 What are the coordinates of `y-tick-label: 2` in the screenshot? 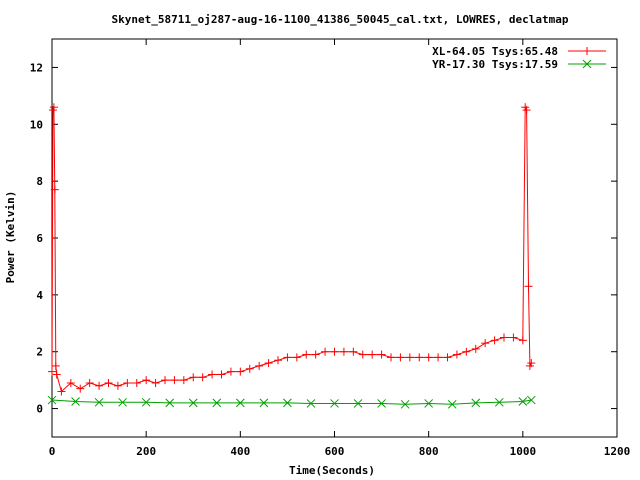 It's located at (39, 352).